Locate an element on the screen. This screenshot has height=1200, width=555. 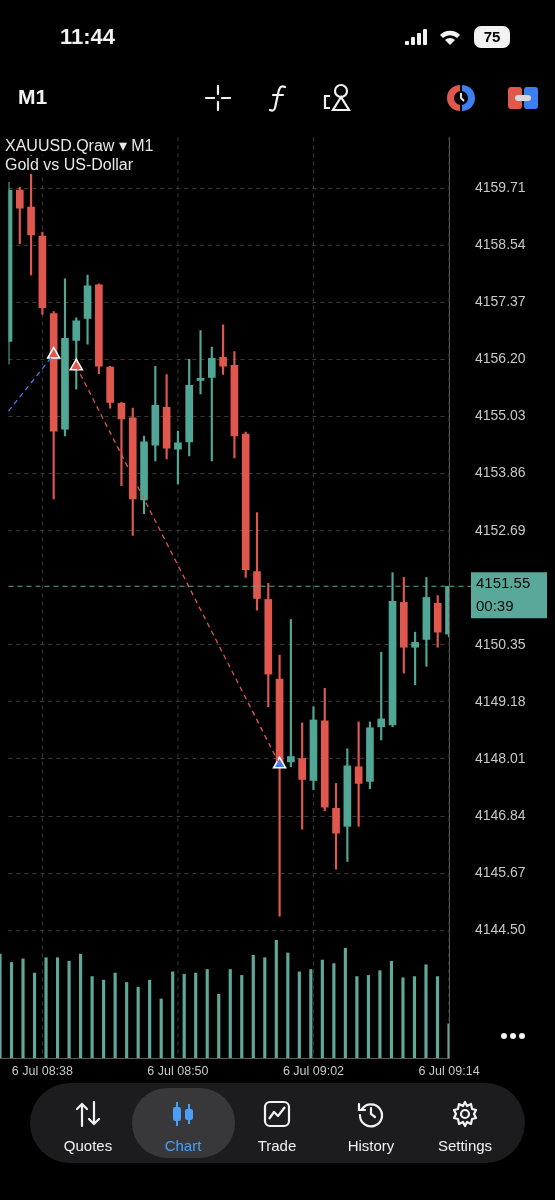
y-tick-label: 4146.84 is located at coordinates (500, 814).